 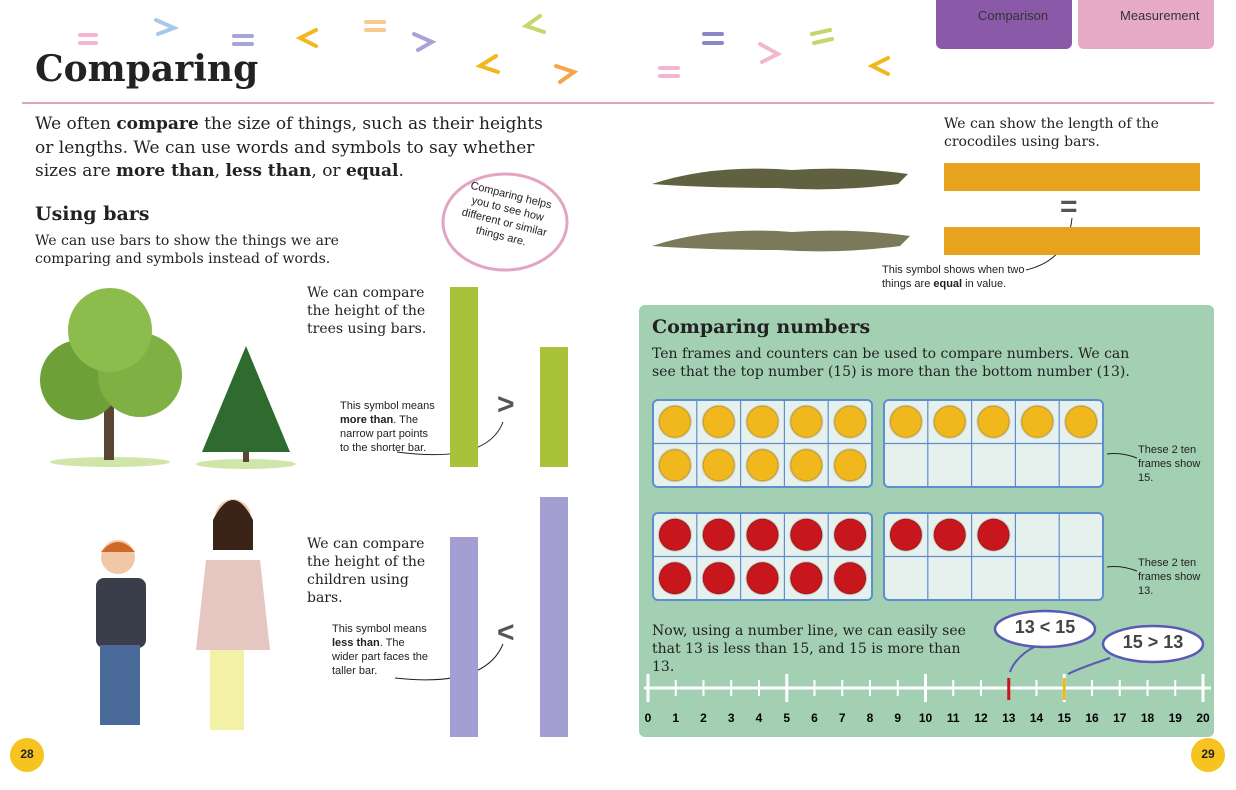 I want to click on note: These 2 ten frames show 15., so click(x=1169, y=464).